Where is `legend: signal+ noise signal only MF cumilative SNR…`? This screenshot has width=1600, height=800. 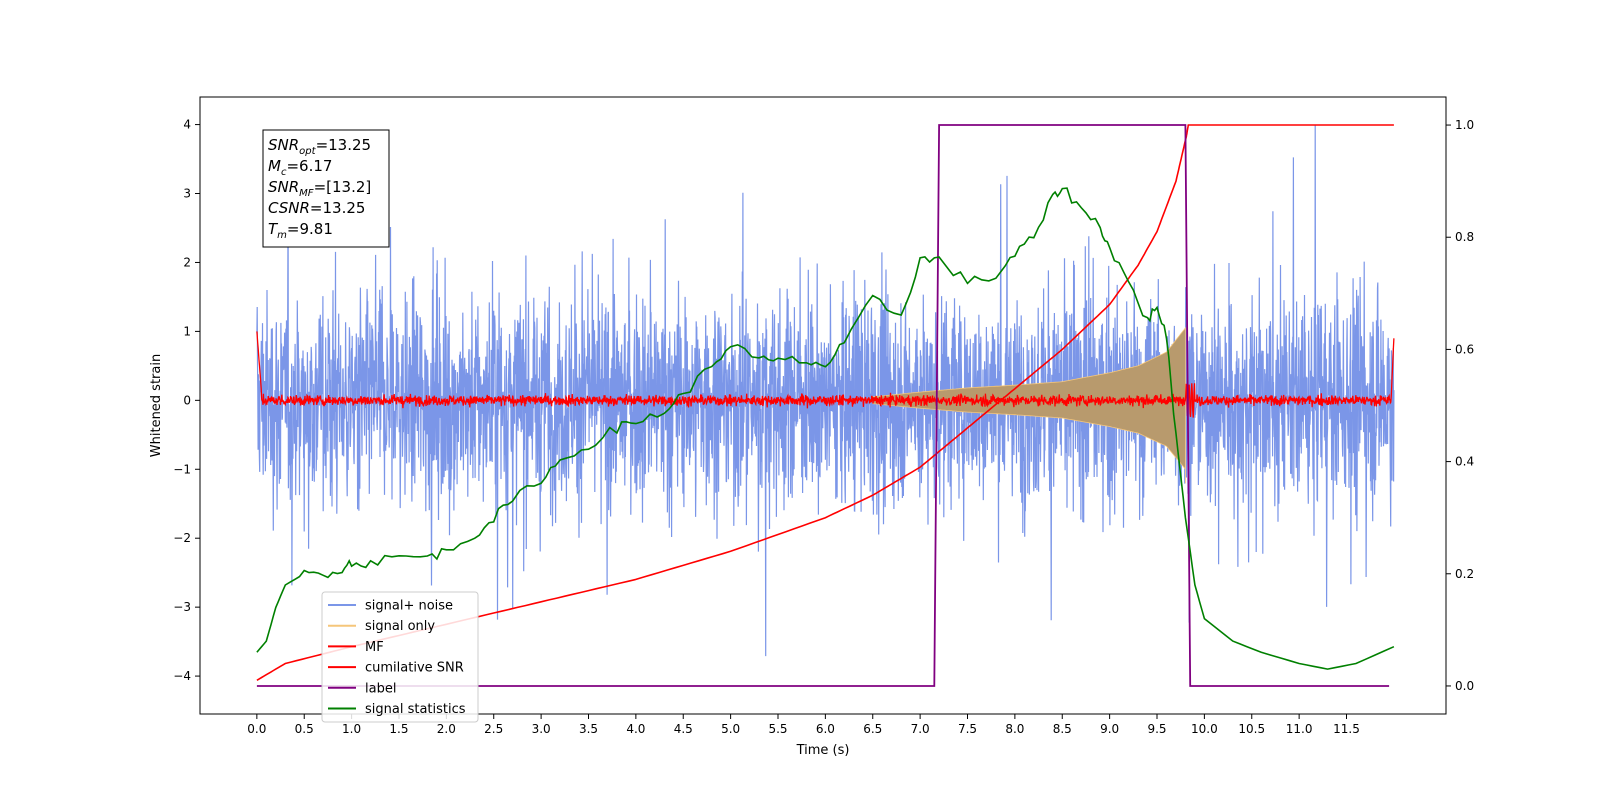
legend: signal+ noise signal only MF cumilative SNR… is located at coordinates (400, 657).